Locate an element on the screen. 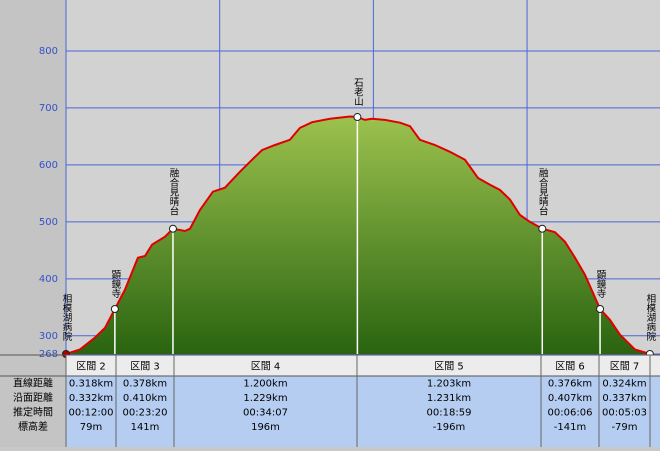 This screenshot has width=660, height=451. table-cell: 00:34:07 is located at coordinates (265, 412).